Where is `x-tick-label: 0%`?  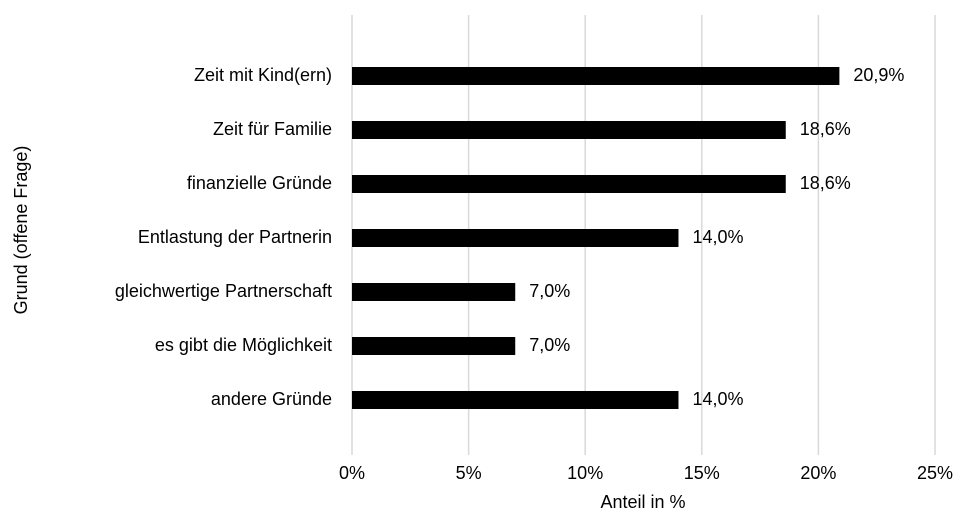
x-tick-label: 0% is located at coordinates (352, 473).